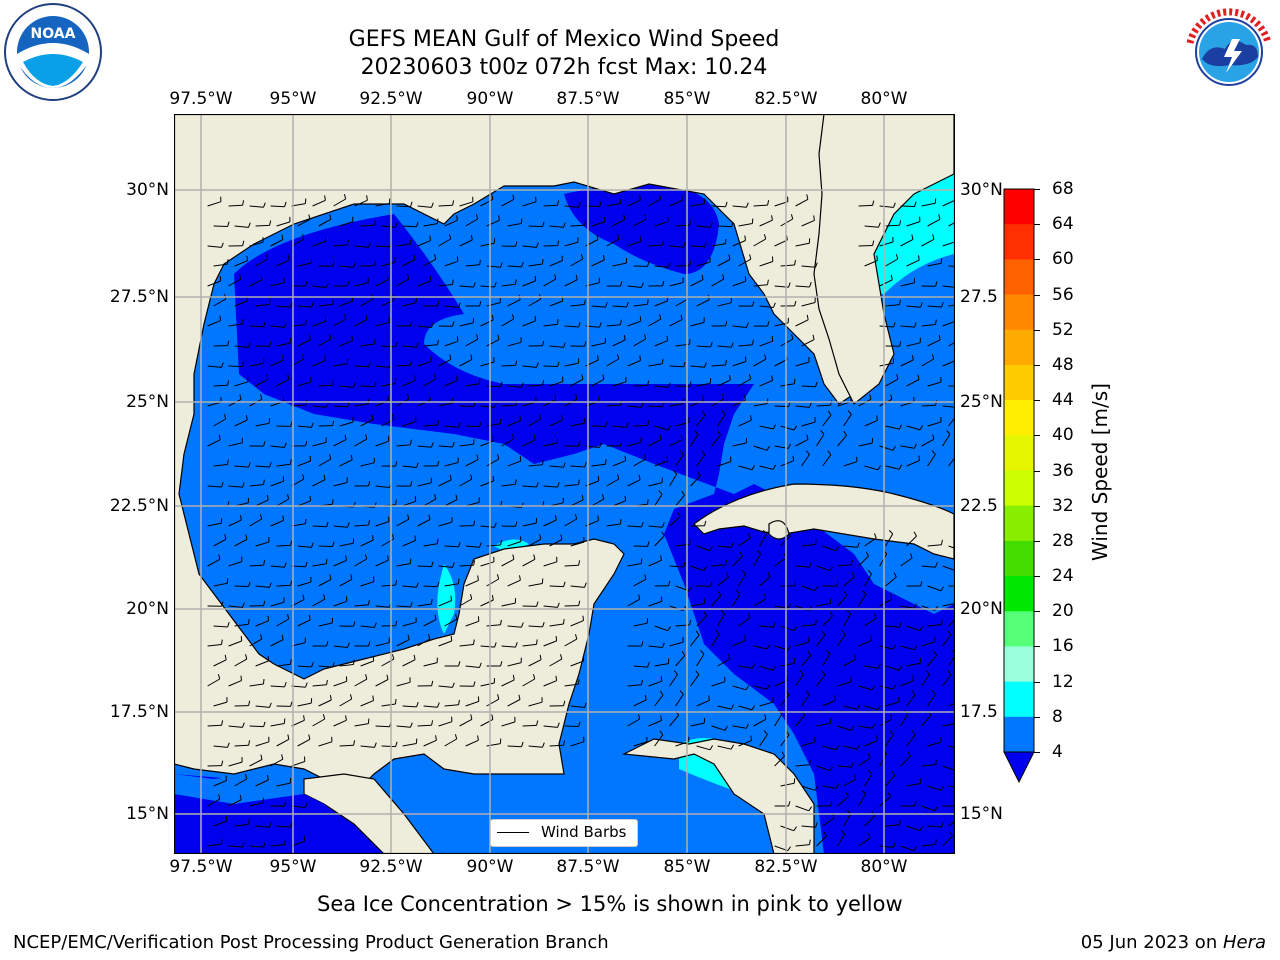 Image resolution: width=1280 pixels, height=960 pixels. Describe the element at coordinates (1063, 189) in the screenshot. I see `colorbar-tick: 68` at that location.